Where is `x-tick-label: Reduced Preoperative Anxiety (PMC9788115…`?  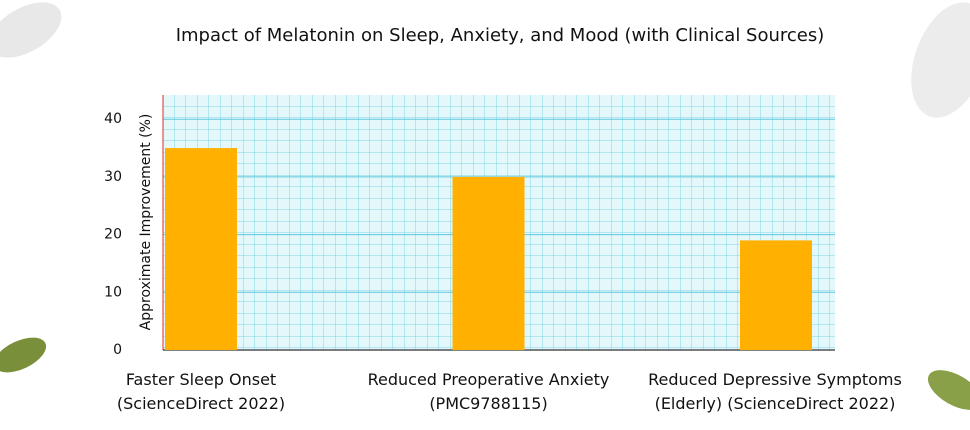
x-tick-label: Reduced Preoperative Anxiety (PMC9788115… is located at coordinates (488, 391).